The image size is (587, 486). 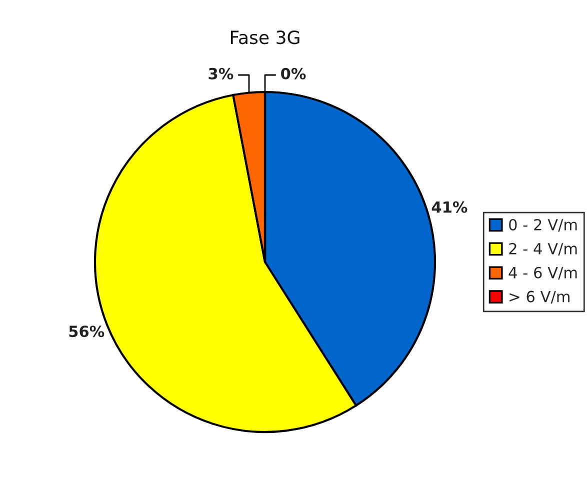 What do you see at coordinates (293, 74) in the screenshot?
I see `text: 0%` at bounding box center [293, 74].